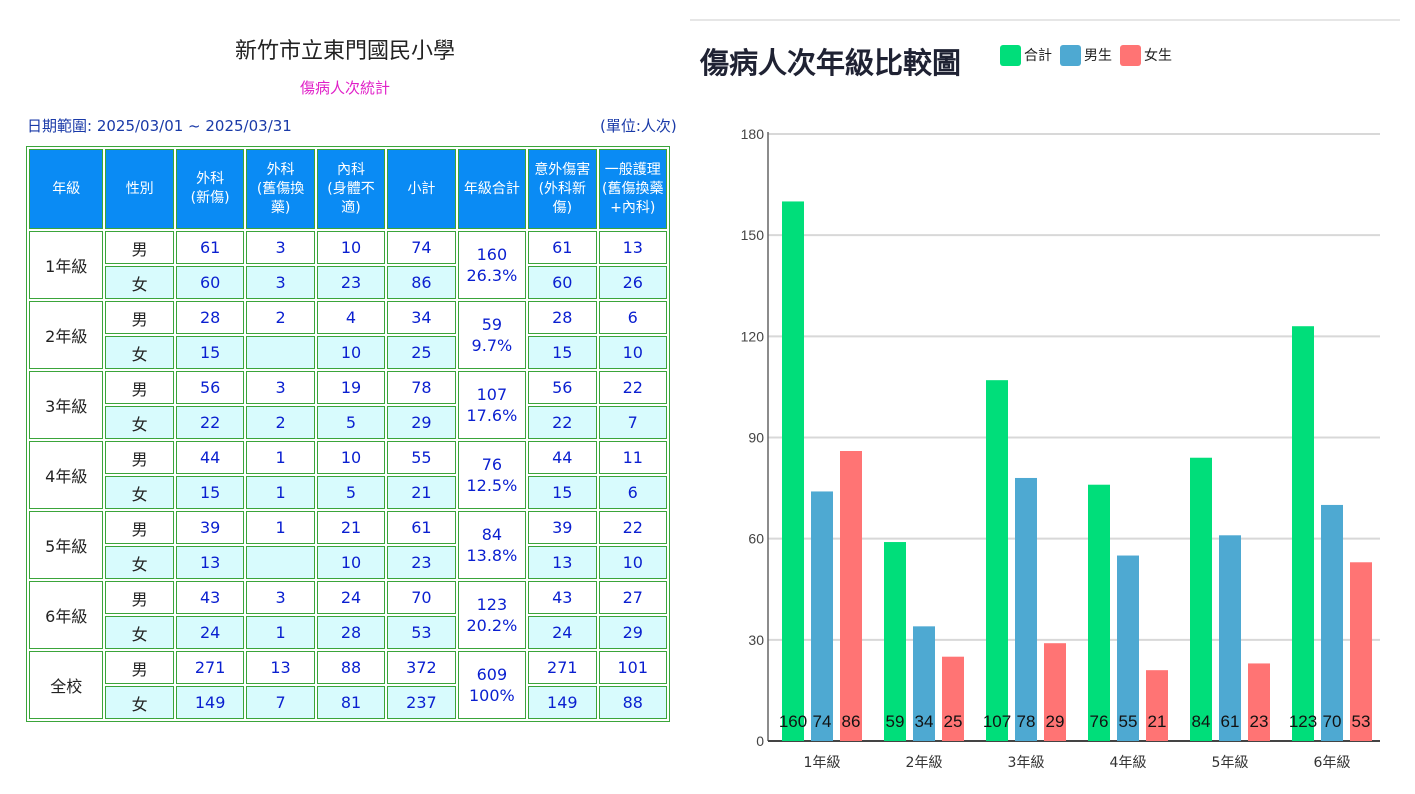 Image resolution: width=1415 pixels, height=794 pixels. What do you see at coordinates (210, 527) in the screenshot?
I see `count-cell: 39` at bounding box center [210, 527].